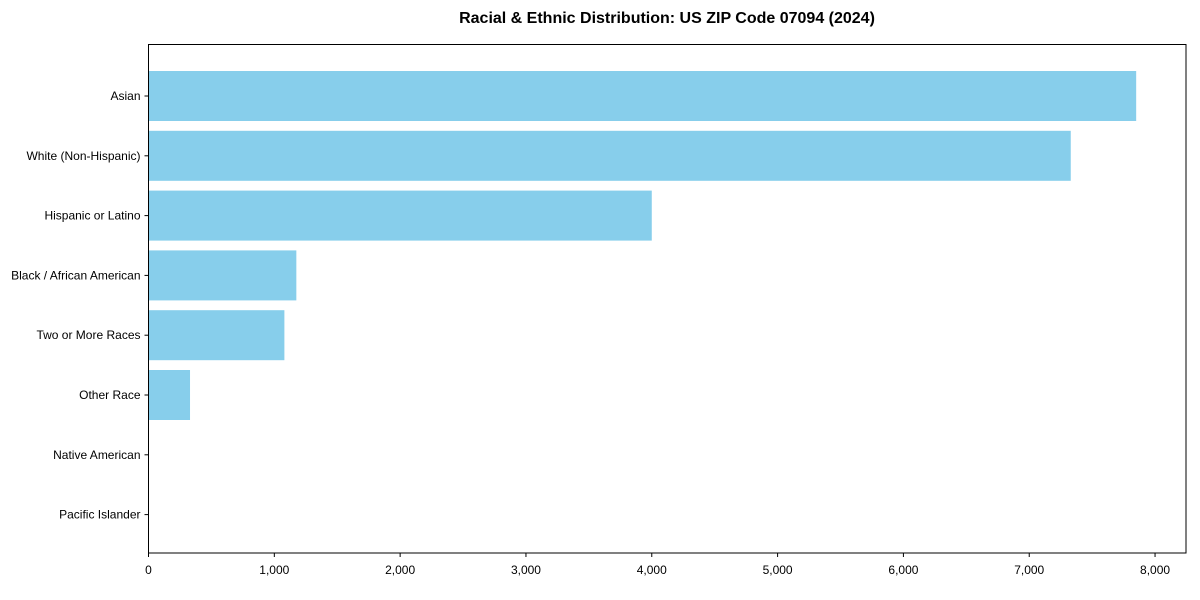 Image resolution: width=1200 pixels, height=600 pixels. I want to click on x-tick-label: 5,000, so click(778, 570).